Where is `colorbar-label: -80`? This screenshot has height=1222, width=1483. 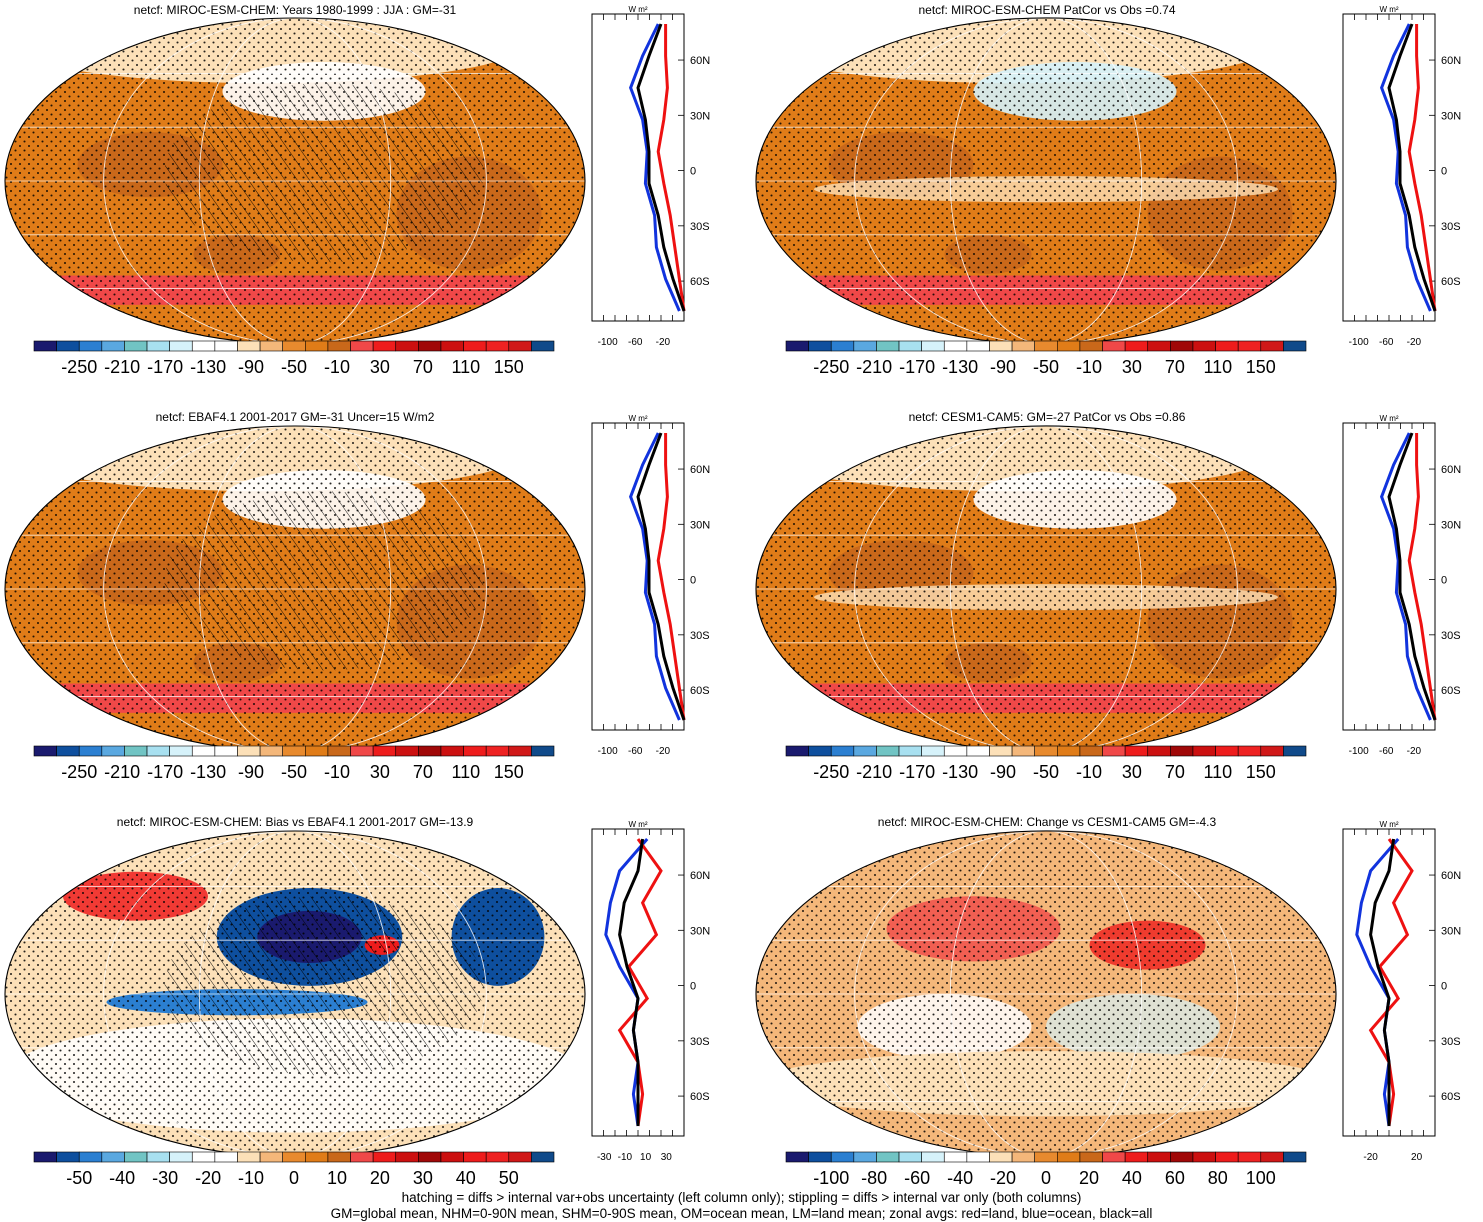
colorbar-label: -80 is located at coordinates (874, 1178).